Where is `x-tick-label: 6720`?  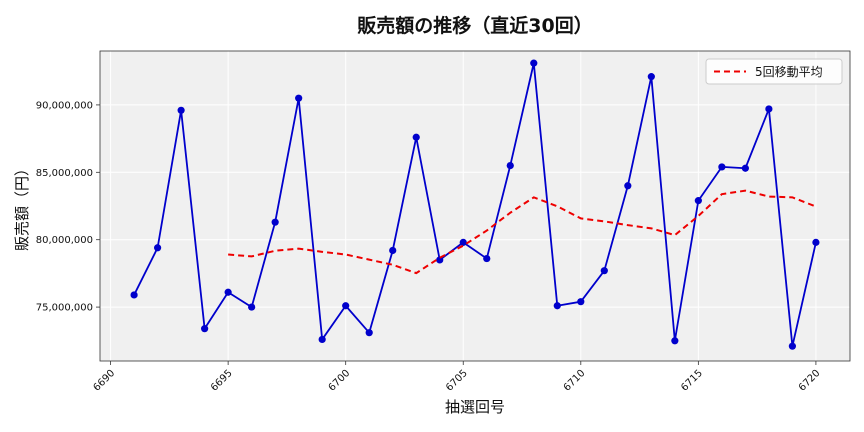 x-tick-label: 6720 is located at coordinates (810, 381).